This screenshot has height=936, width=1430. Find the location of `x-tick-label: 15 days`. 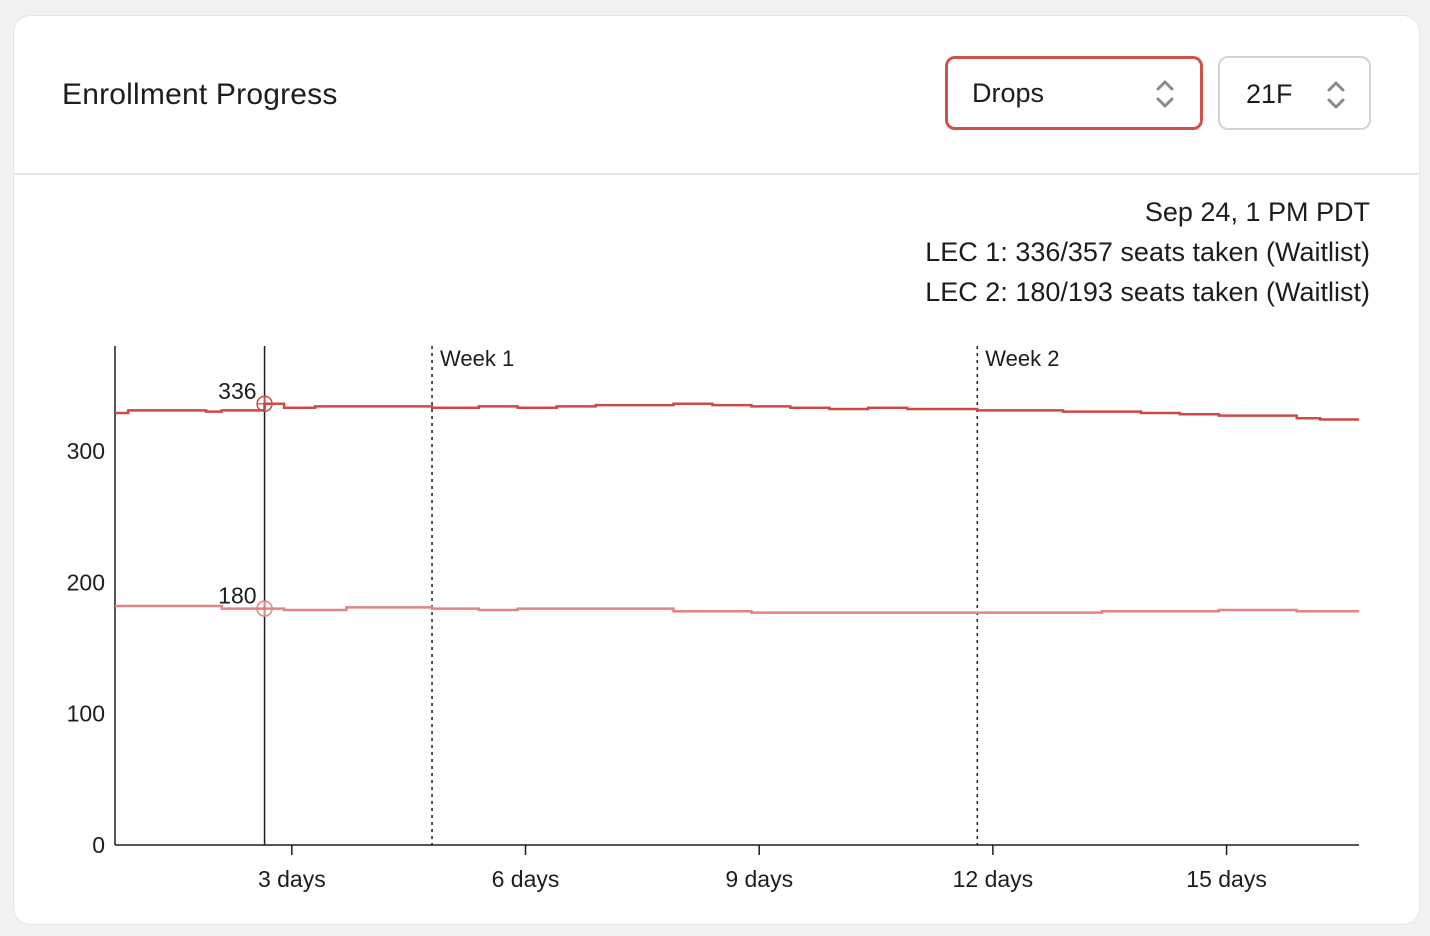

x-tick-label: 15 days is located at coordinates (1226, 879).